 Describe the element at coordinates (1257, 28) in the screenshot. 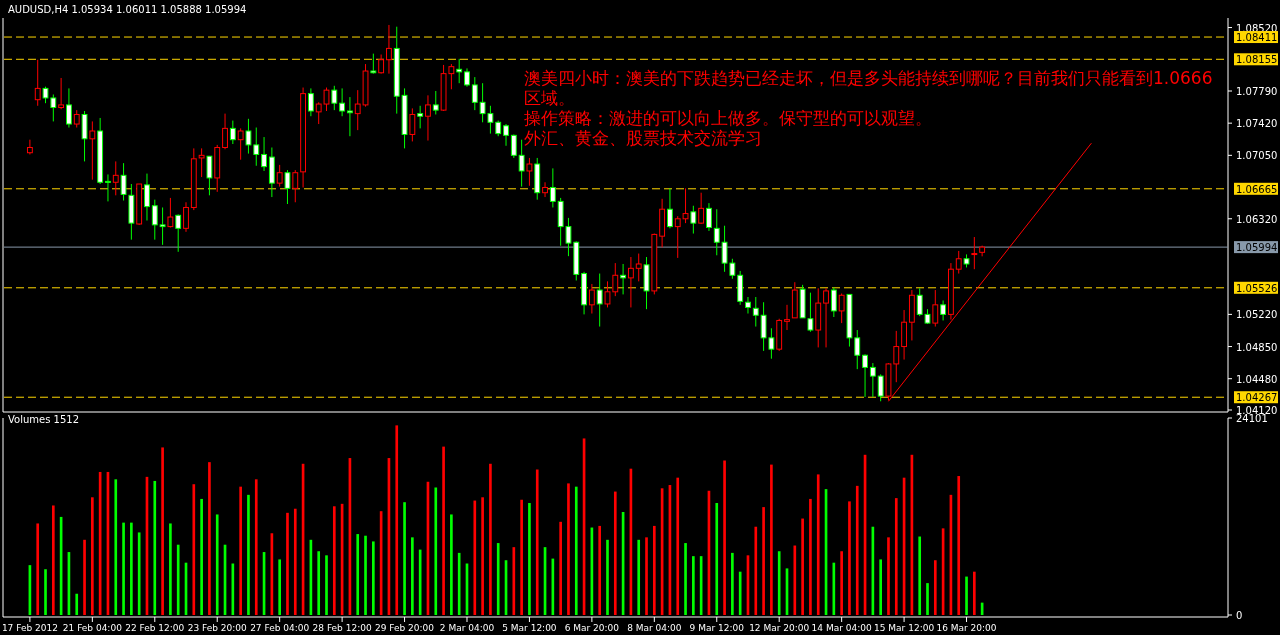

I see `y-tick-label: 1.08520` at that location.